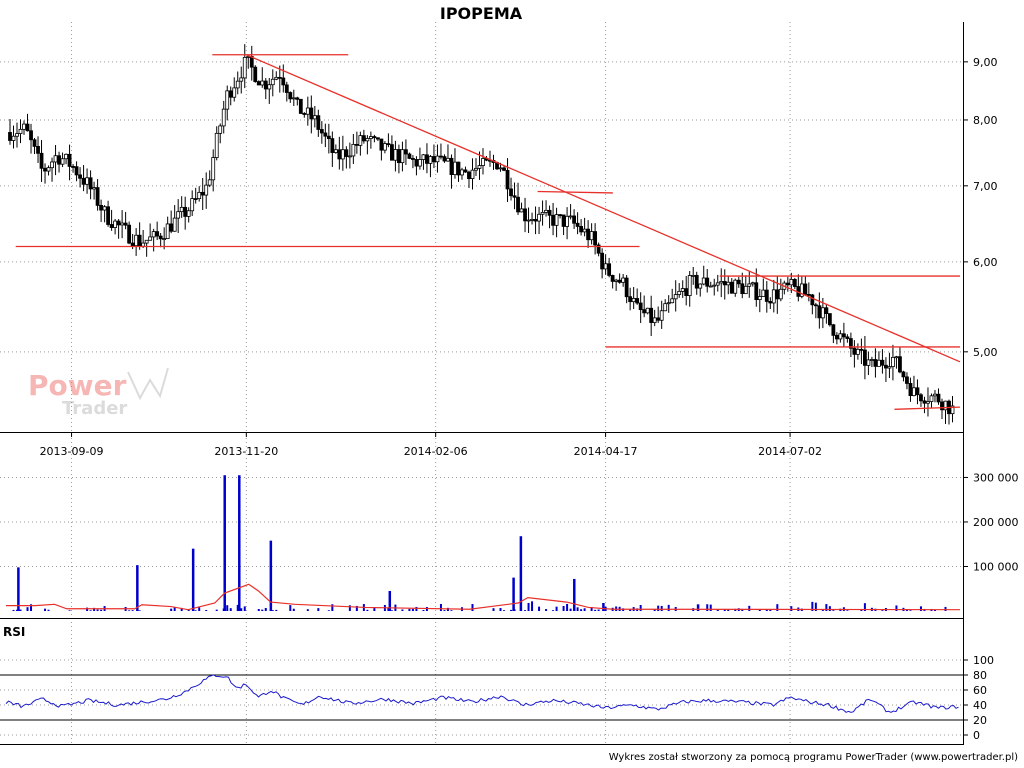  I want to click on trend-line, so click(575, 192).